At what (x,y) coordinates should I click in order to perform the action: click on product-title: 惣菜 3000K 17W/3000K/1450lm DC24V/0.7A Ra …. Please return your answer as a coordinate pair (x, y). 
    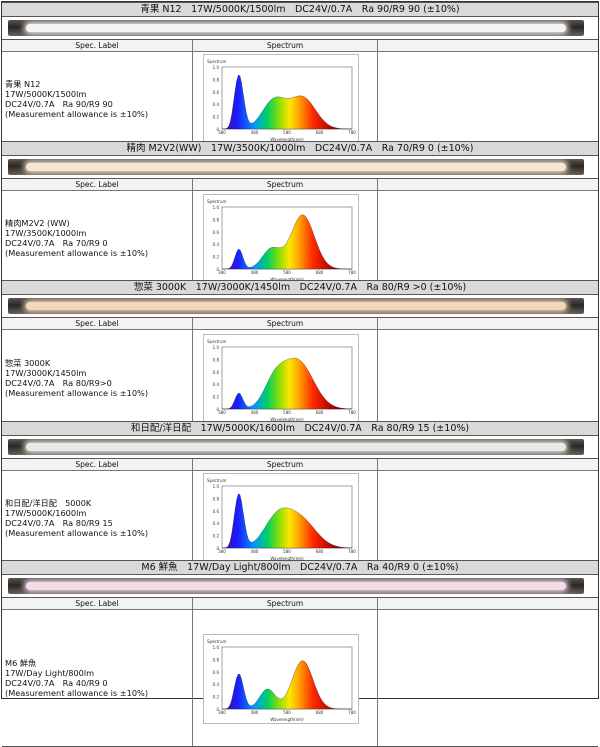
    Looking at the image, I should click on (300, 287).